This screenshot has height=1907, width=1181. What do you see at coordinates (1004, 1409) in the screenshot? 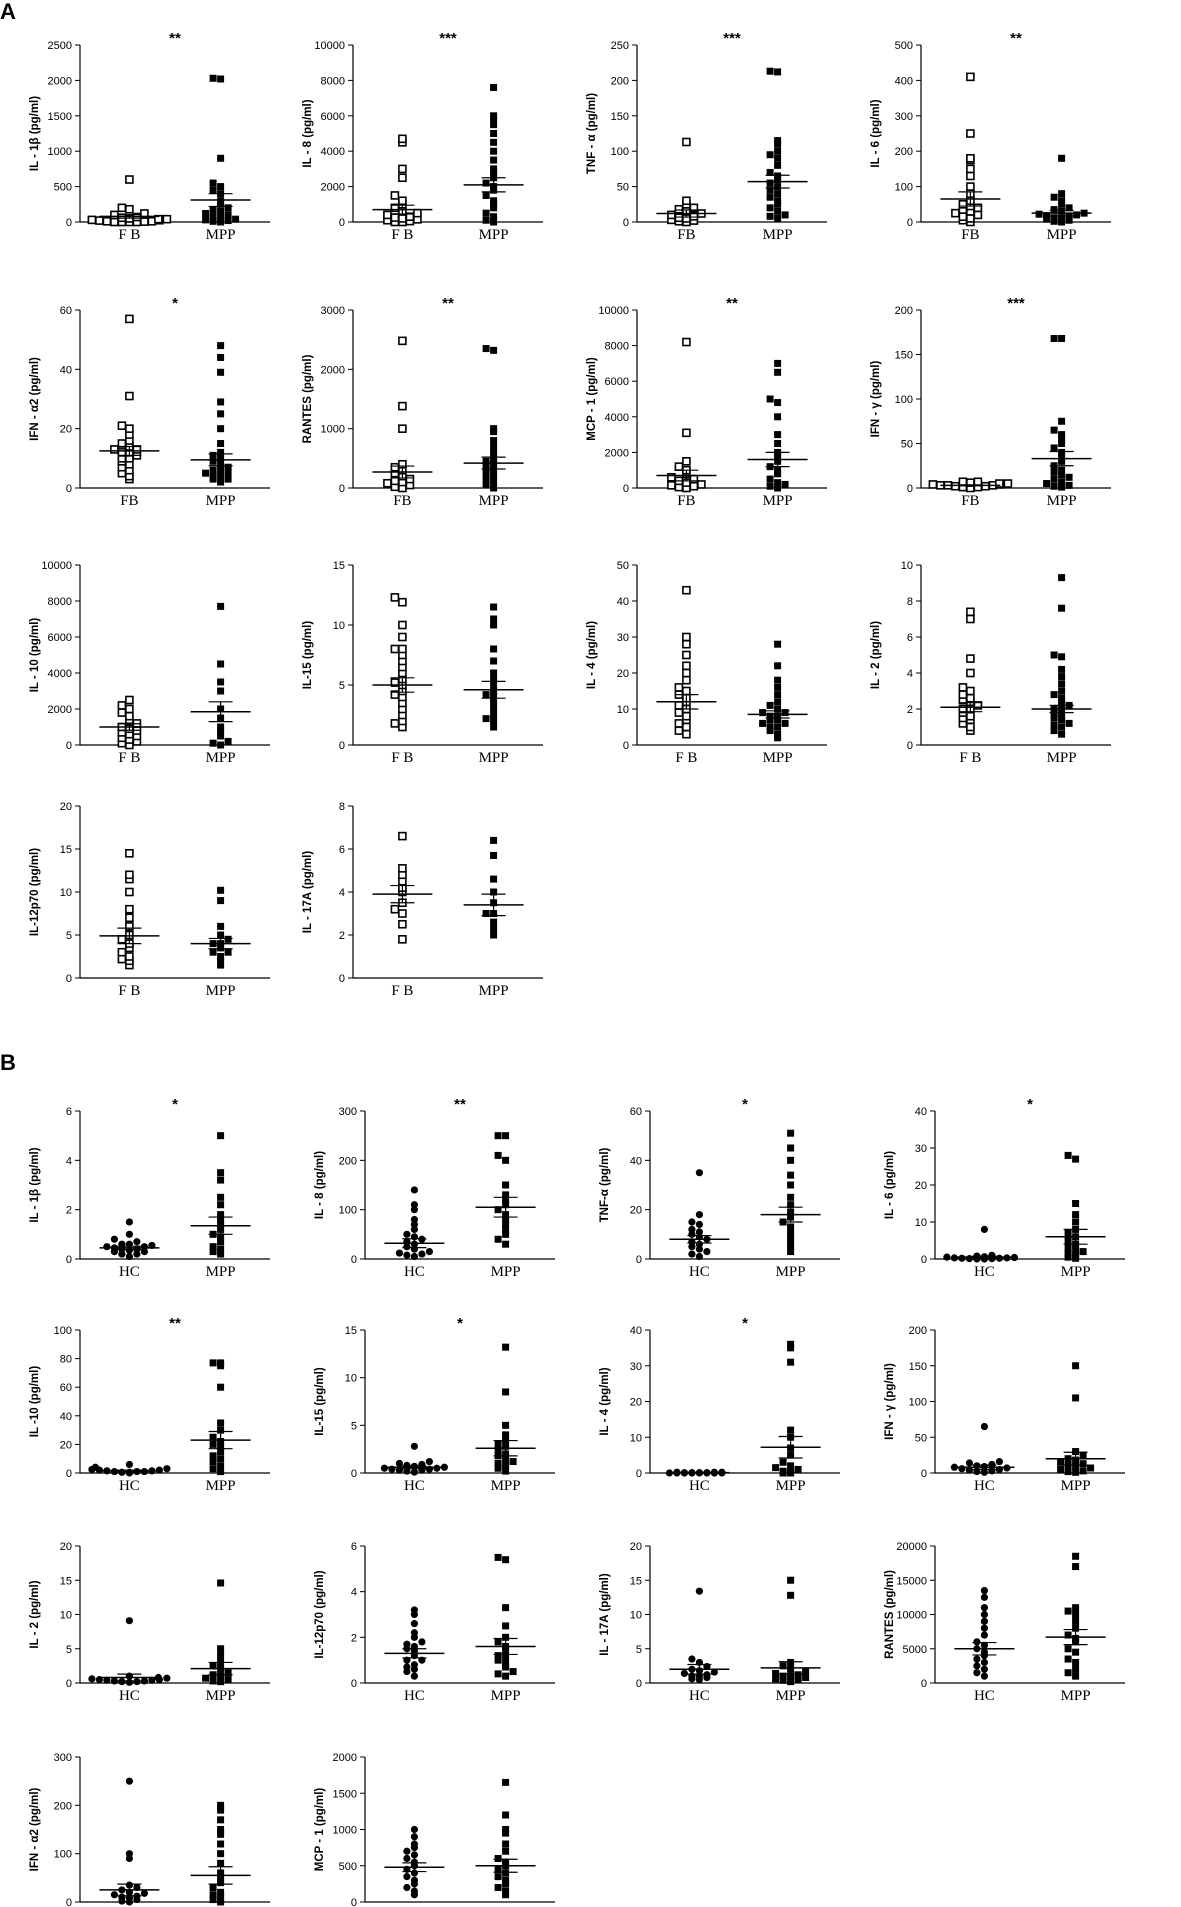
I see `chart-22: 0 50 100 150 200 IFN - γ (pg/ml) HC MPP` at bounding box center [1004, 1409].